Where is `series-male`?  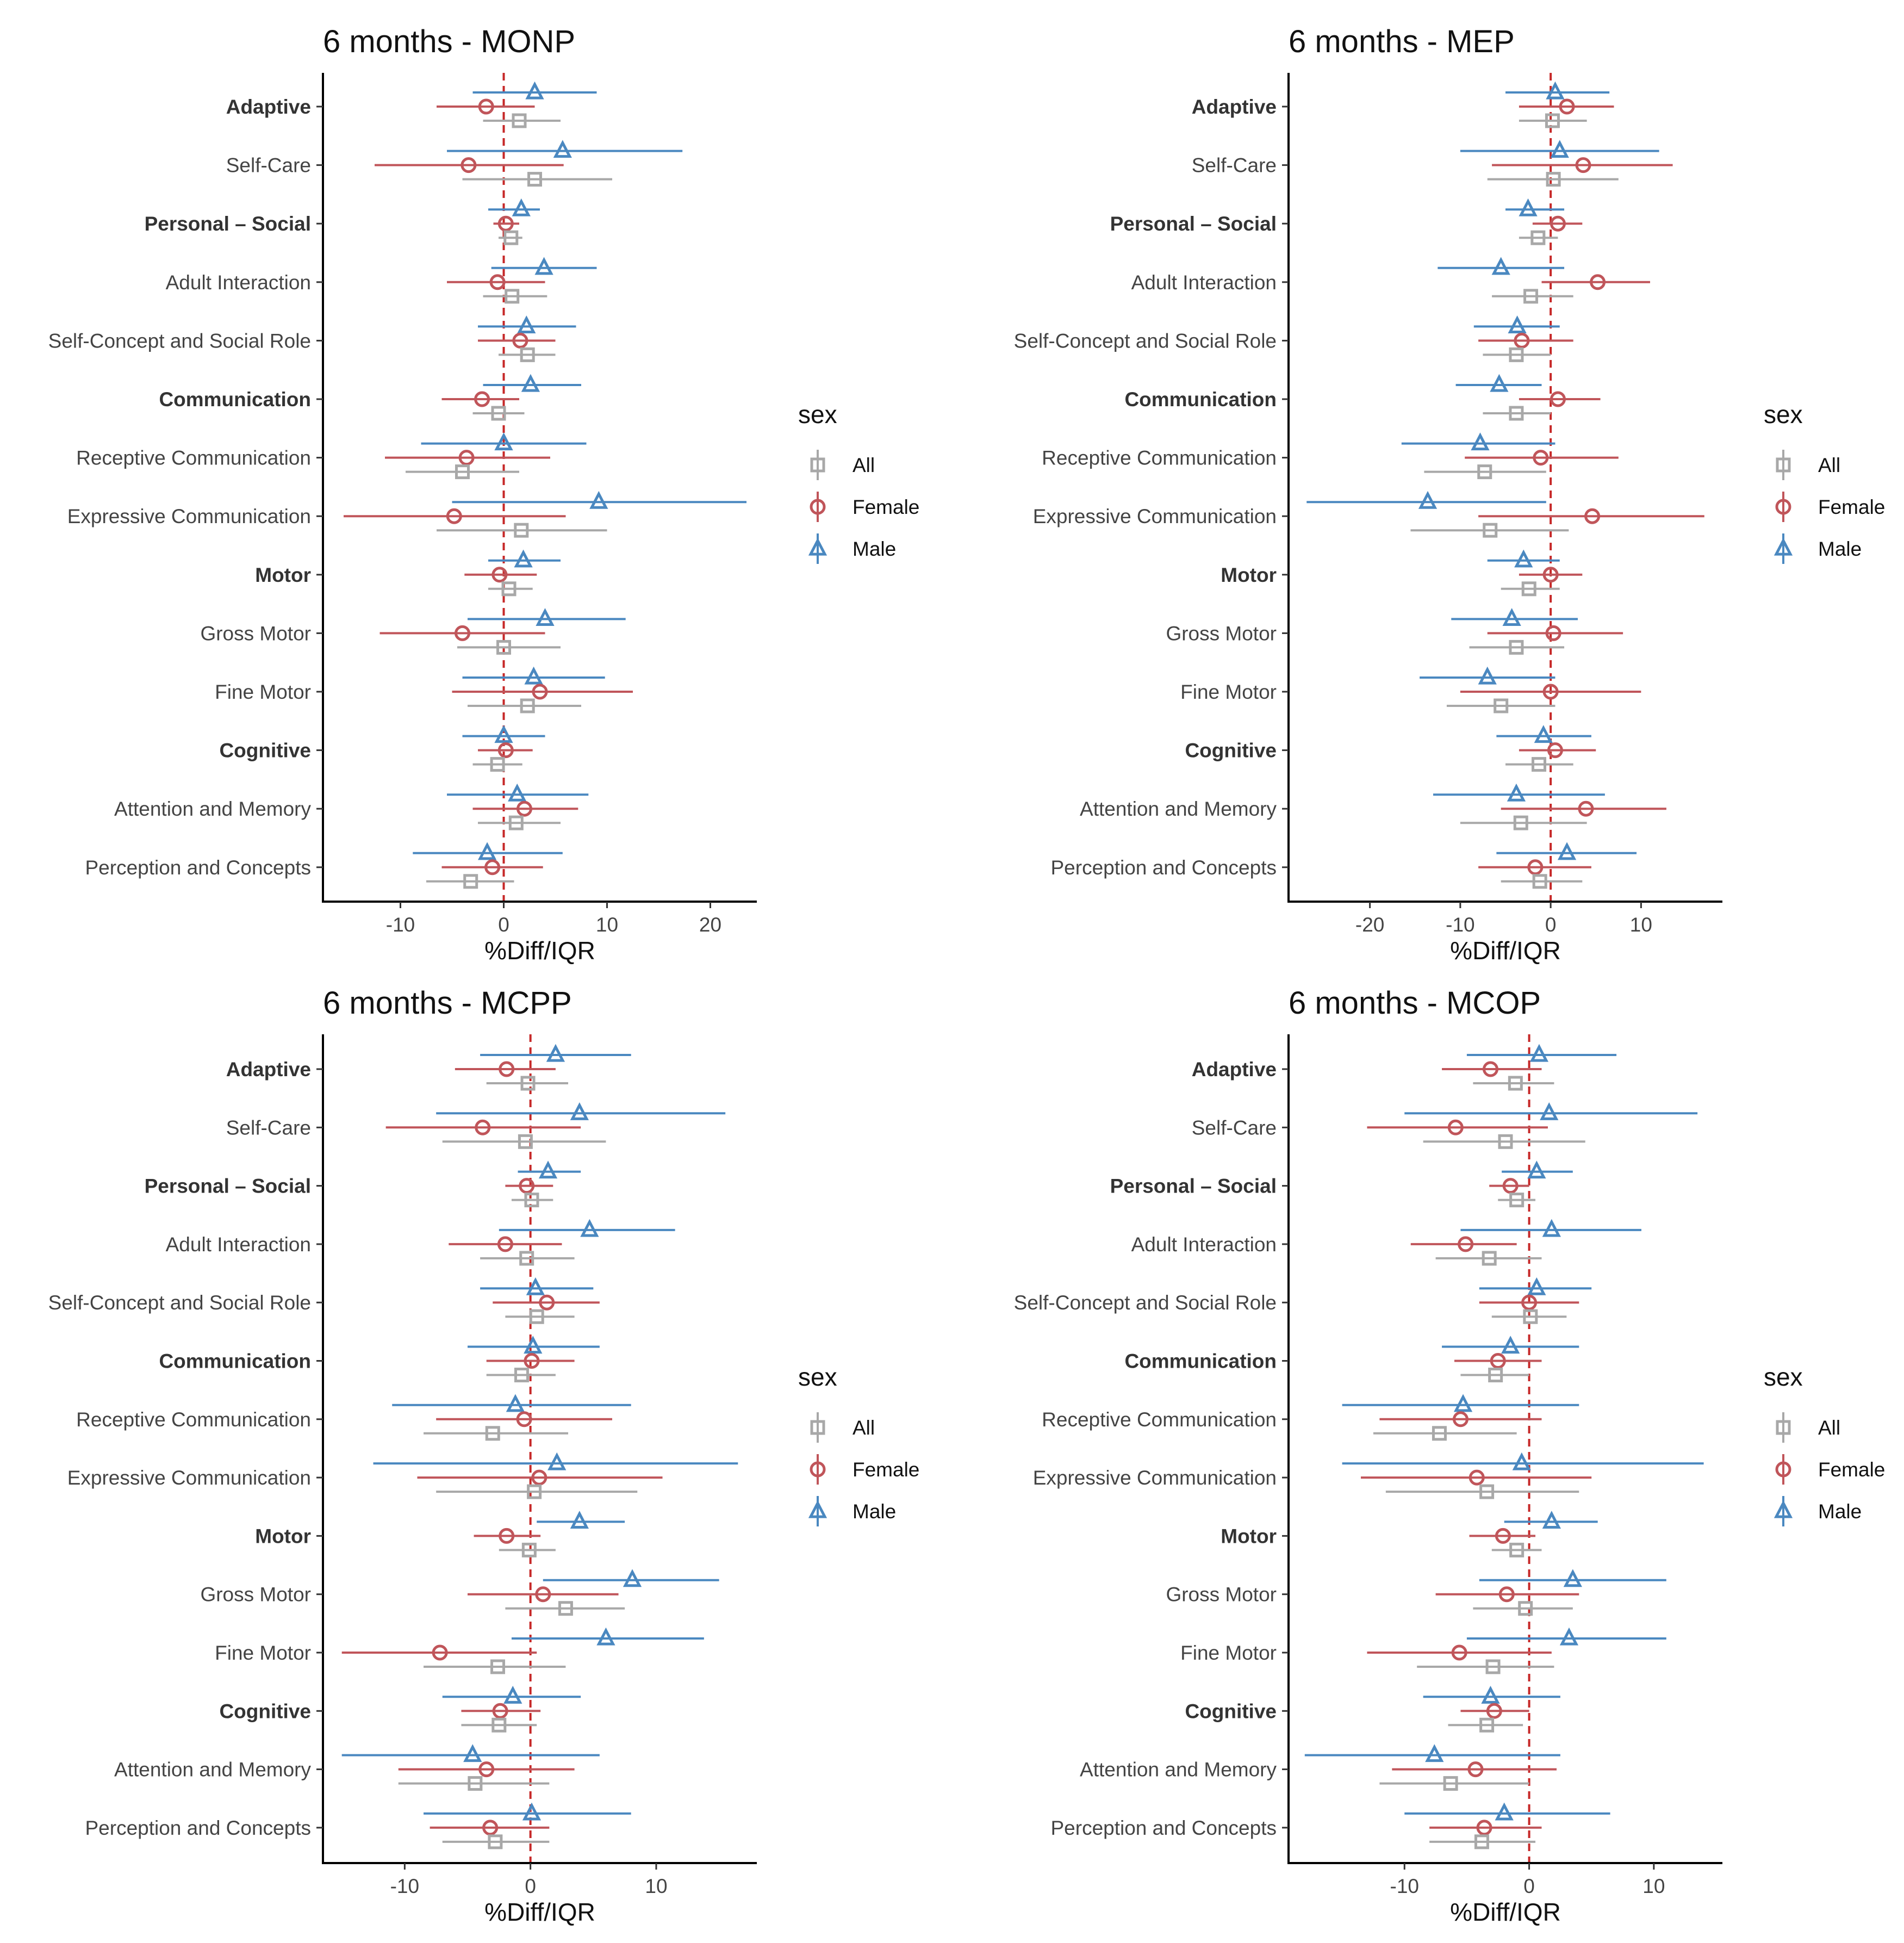
series-male is located at coordinates (1504, 1433).